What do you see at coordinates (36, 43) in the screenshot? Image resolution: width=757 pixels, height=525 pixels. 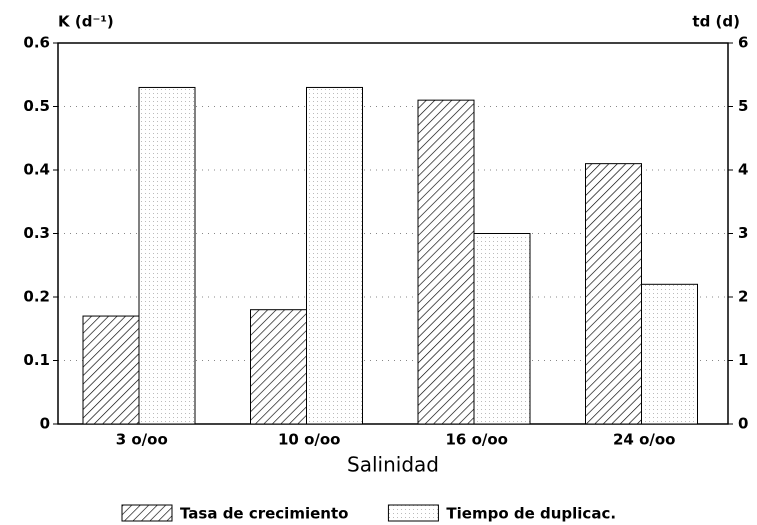 I see `y-tick-label: 0.6` at bounding box center [36, 43].